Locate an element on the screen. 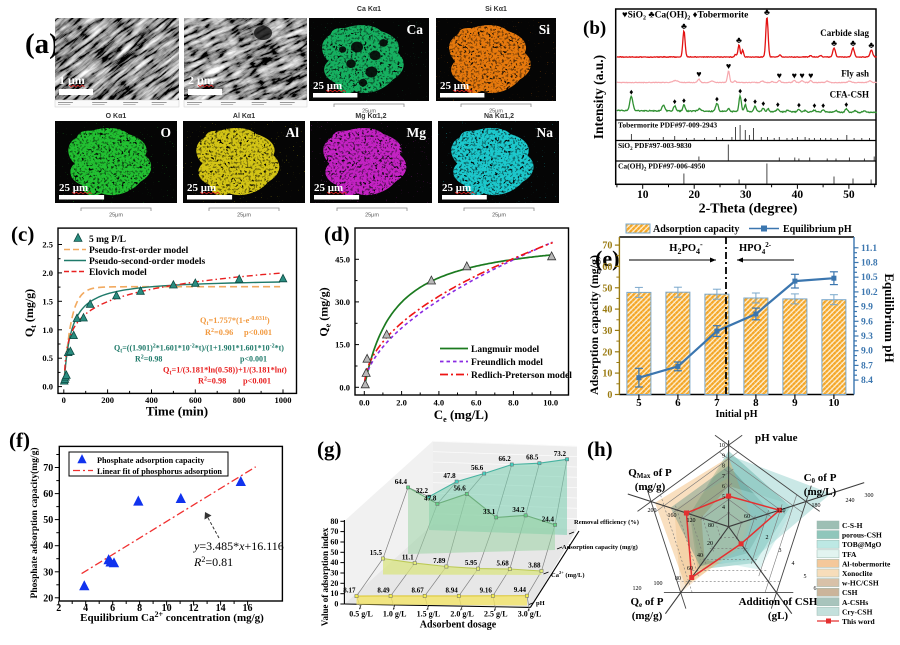 The image size is (900, 645). svg-text: 9.6 is located at coordinates (867, 322).